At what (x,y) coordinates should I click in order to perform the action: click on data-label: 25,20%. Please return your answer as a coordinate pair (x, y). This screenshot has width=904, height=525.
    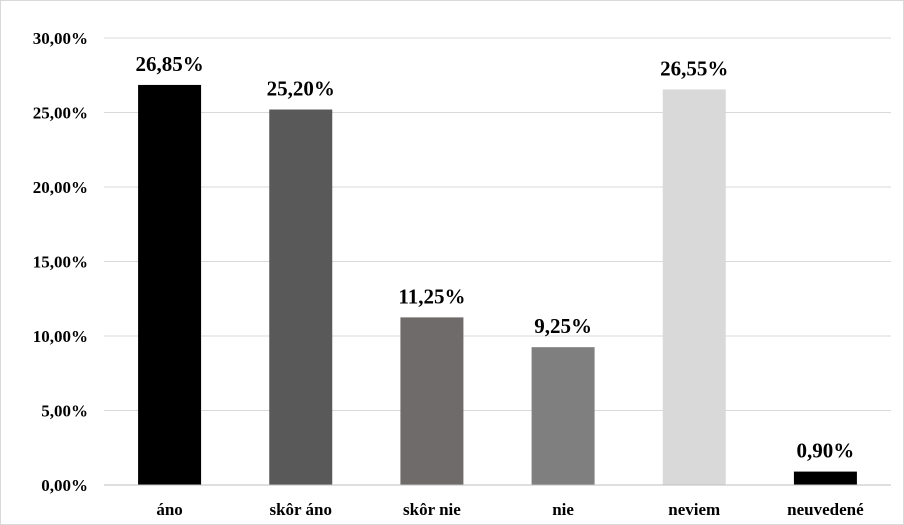
    Looking at the image, I should click on (301, 89).